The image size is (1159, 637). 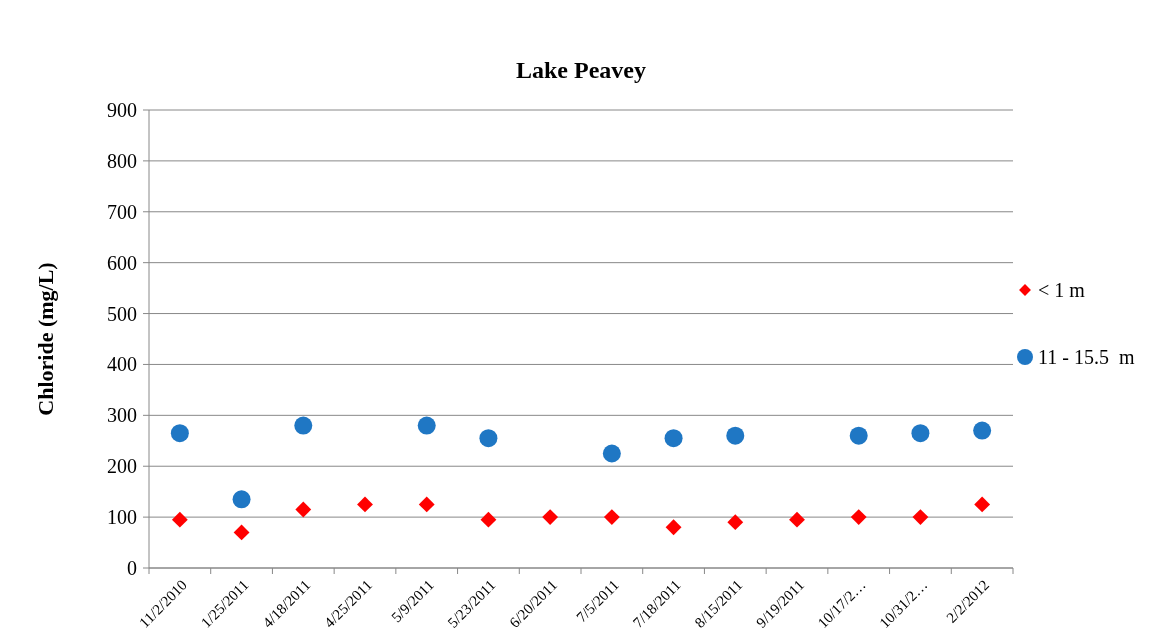 What do you see at coordinates (122, 517) in the screenshot?
I see `y-tick-label: 100` at bounding box center [122, 517].